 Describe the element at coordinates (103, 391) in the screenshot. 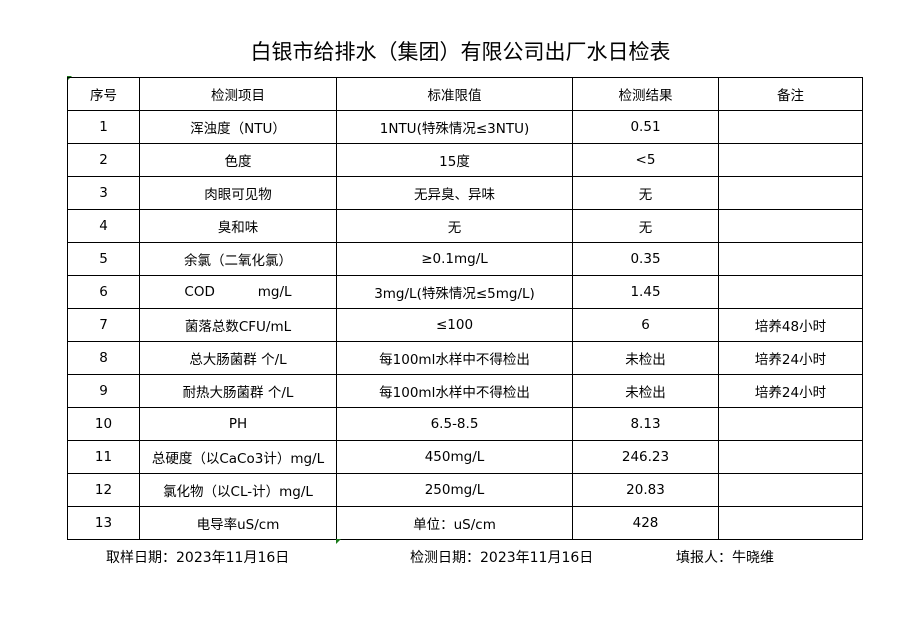

I see `row-number-cell: 9` at that location.